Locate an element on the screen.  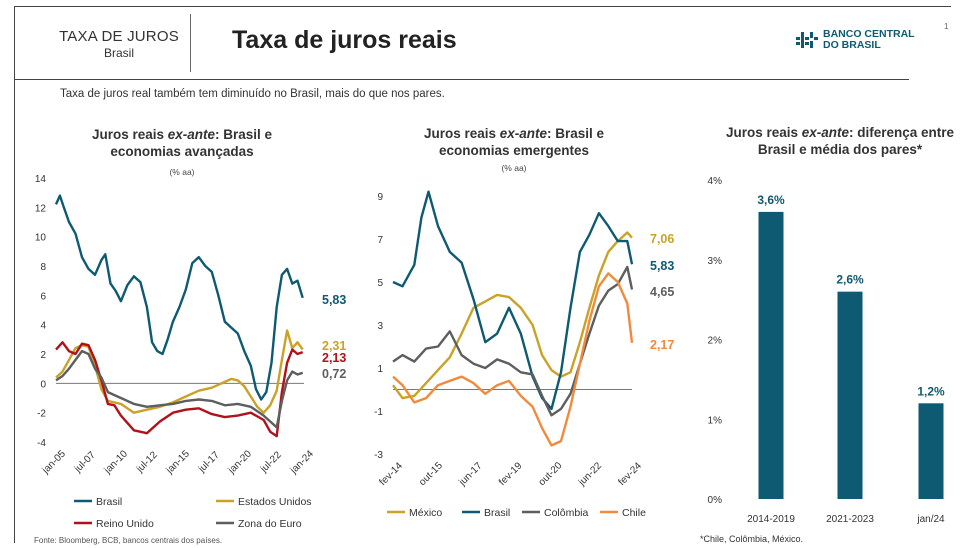
advanced-chart-end-label-zona_euro: 0,72 is located at coordinates (334, 374).